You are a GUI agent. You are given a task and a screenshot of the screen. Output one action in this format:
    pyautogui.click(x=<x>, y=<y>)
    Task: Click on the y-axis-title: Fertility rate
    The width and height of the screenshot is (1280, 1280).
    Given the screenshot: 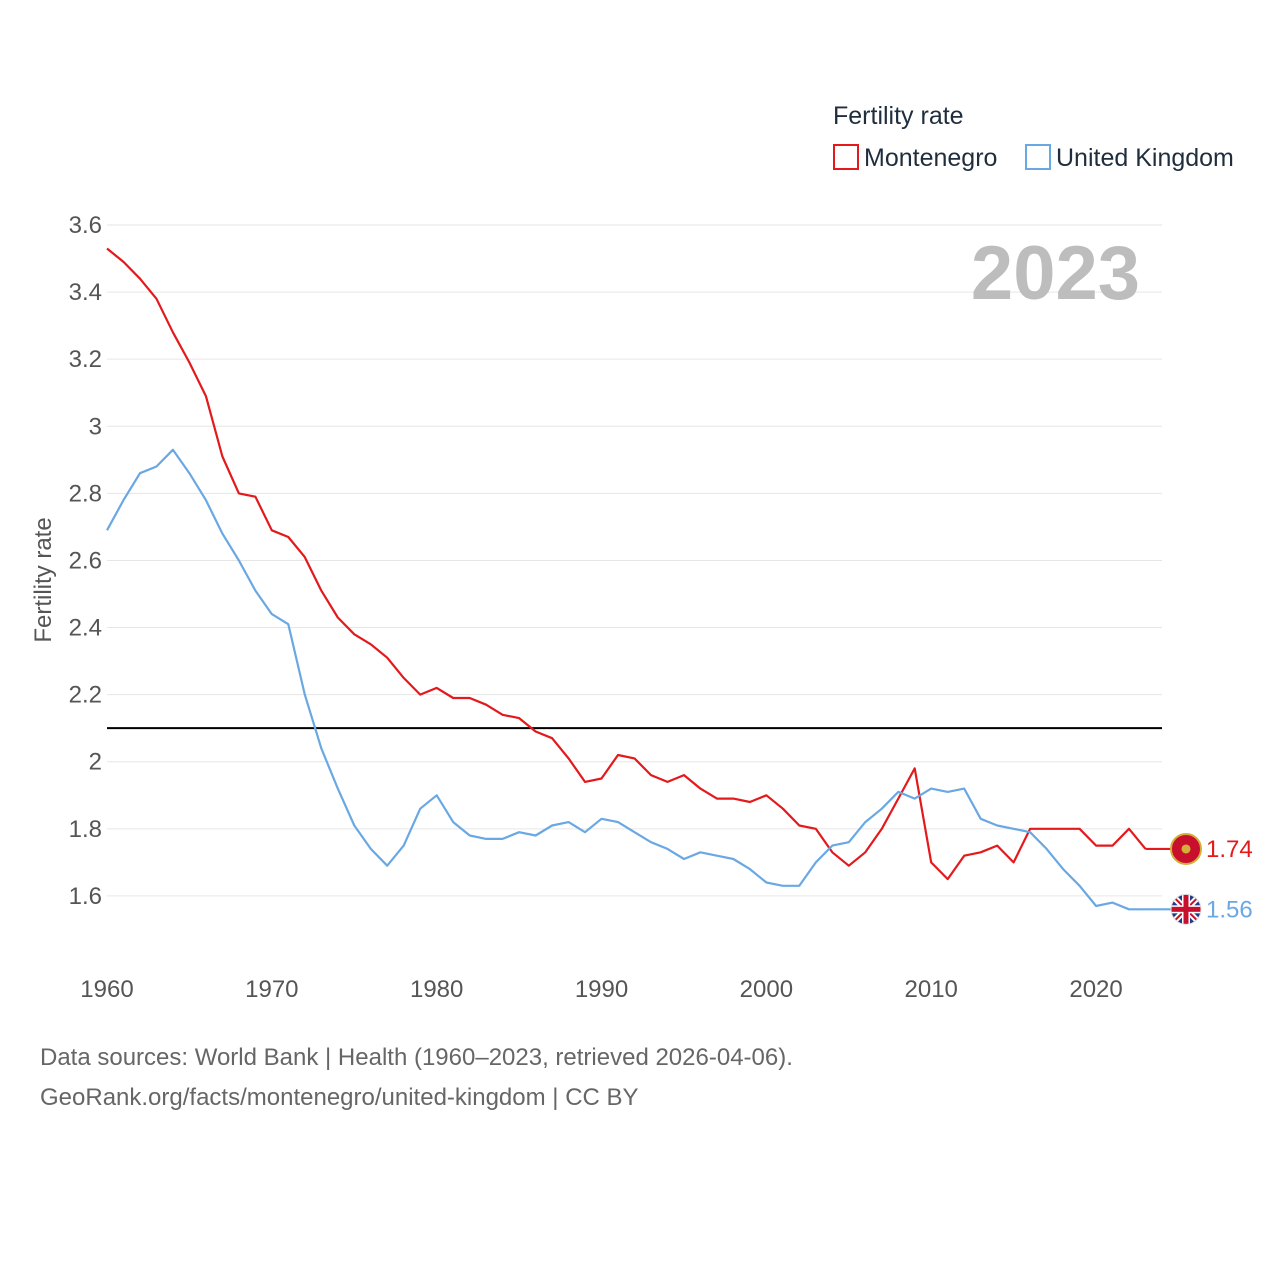 What is the action you would take?
    pyautogui.click(x=43, y=579)
    